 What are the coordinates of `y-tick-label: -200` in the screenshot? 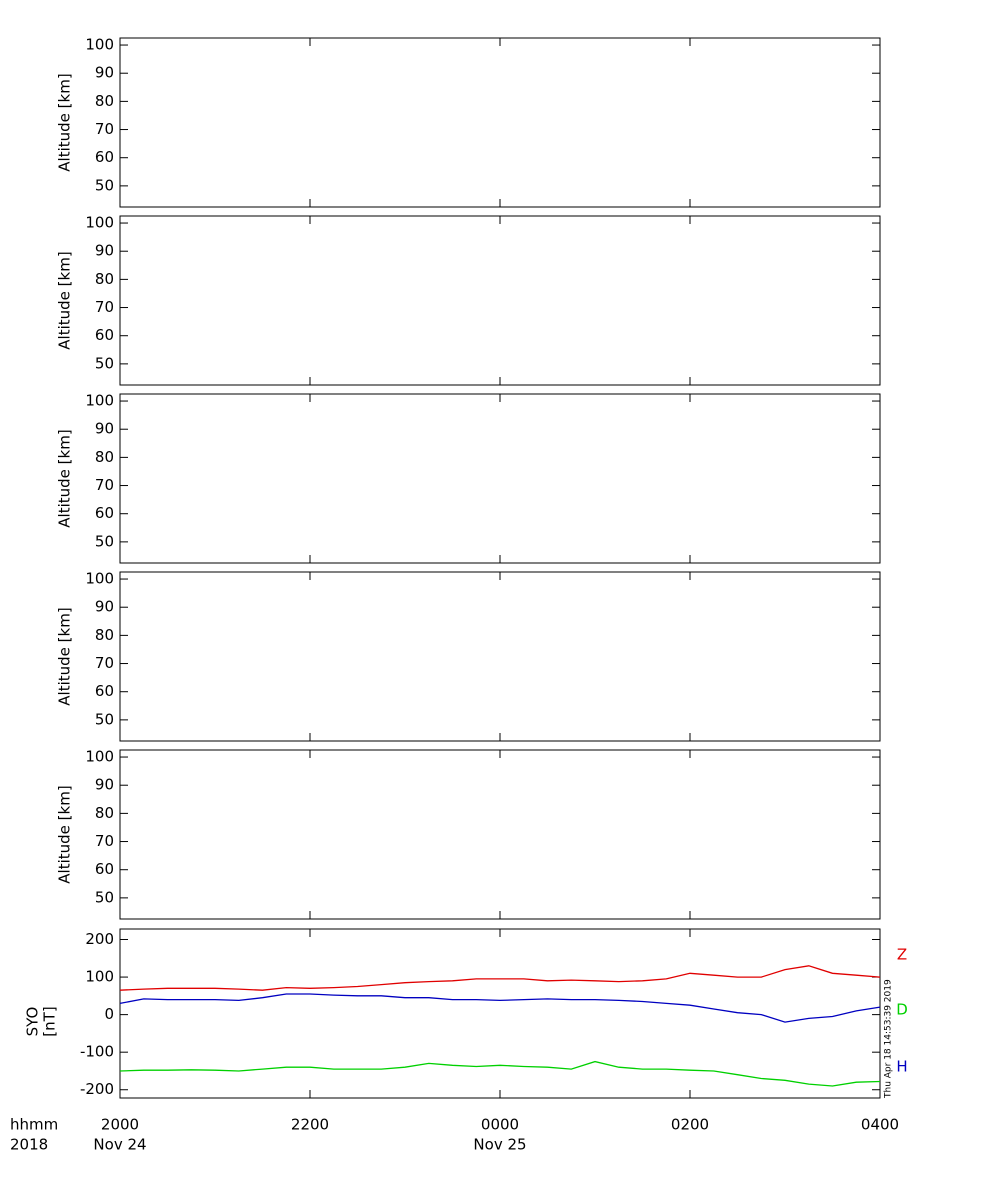 It's located at (97, 1089).